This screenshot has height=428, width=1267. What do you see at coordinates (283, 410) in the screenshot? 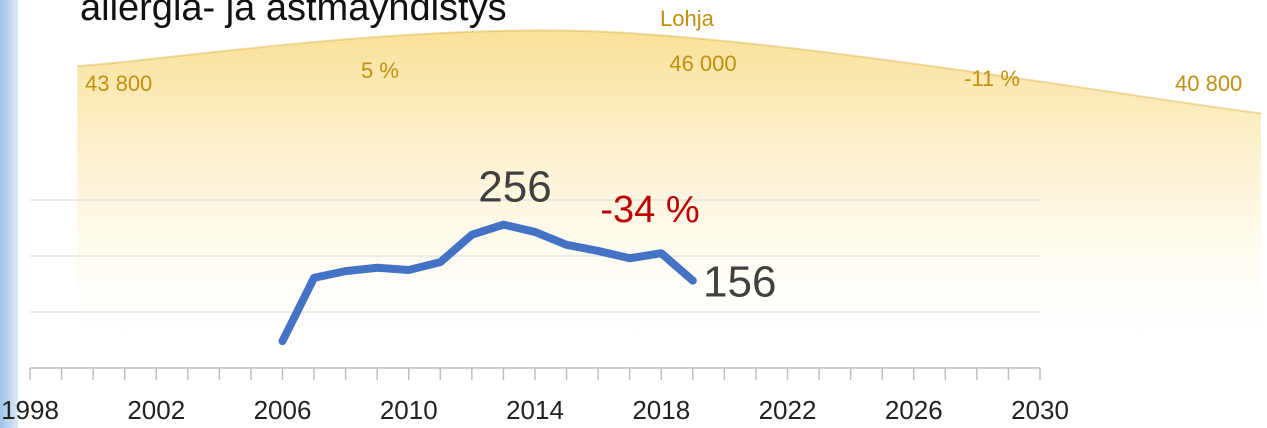
I see `x-tick-label: 2006` at bounding box center [283, 410].